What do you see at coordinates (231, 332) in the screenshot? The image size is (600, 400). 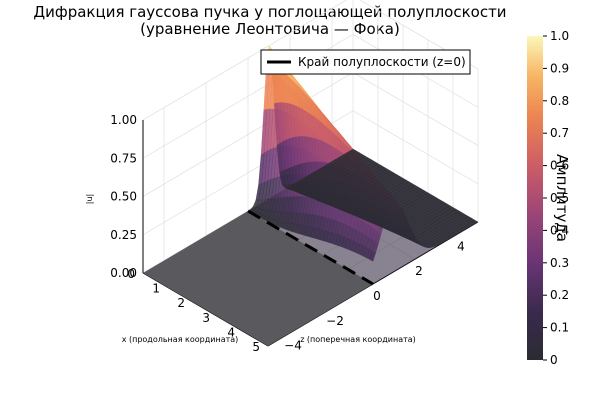 I see `x-tick-label: 4` at bounding box center [231, 332].